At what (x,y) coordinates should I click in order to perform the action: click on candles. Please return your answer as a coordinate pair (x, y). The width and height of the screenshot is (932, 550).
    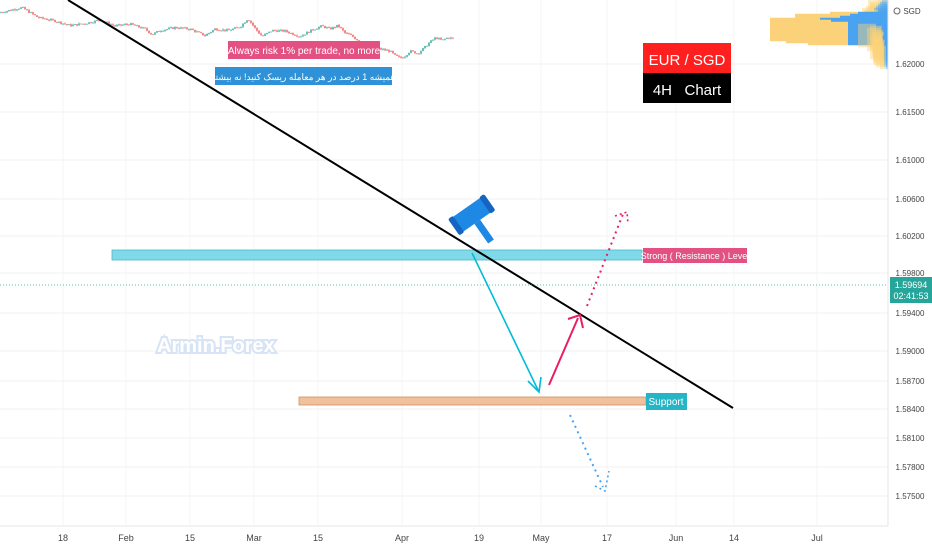
    Looking at the image, I should click on (227, 32).